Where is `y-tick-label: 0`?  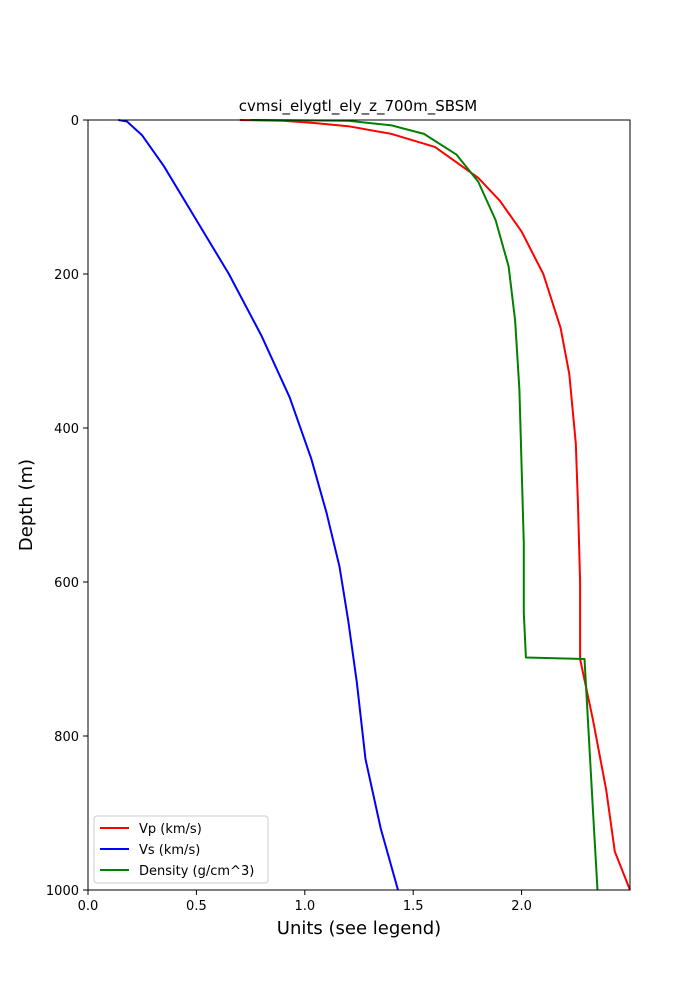
y-tick-label: 0 is located at coordinates (75, 121).